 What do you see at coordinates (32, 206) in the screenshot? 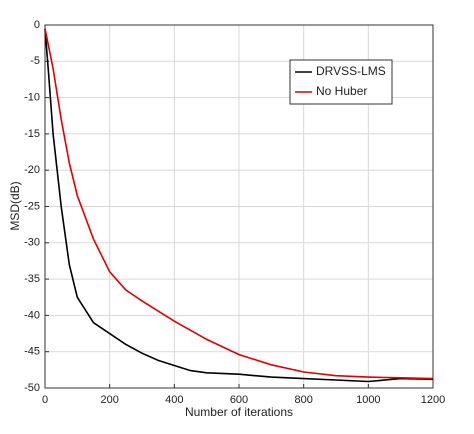
I see `y-tick-label: -25` at bounding box center [32, 206].